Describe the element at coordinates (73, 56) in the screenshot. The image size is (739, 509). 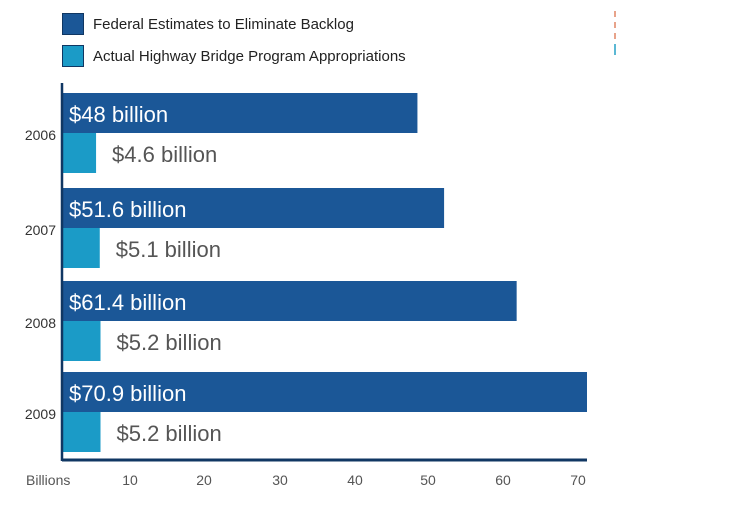
I see `legend-swatch-actual-appropriations` at that location.